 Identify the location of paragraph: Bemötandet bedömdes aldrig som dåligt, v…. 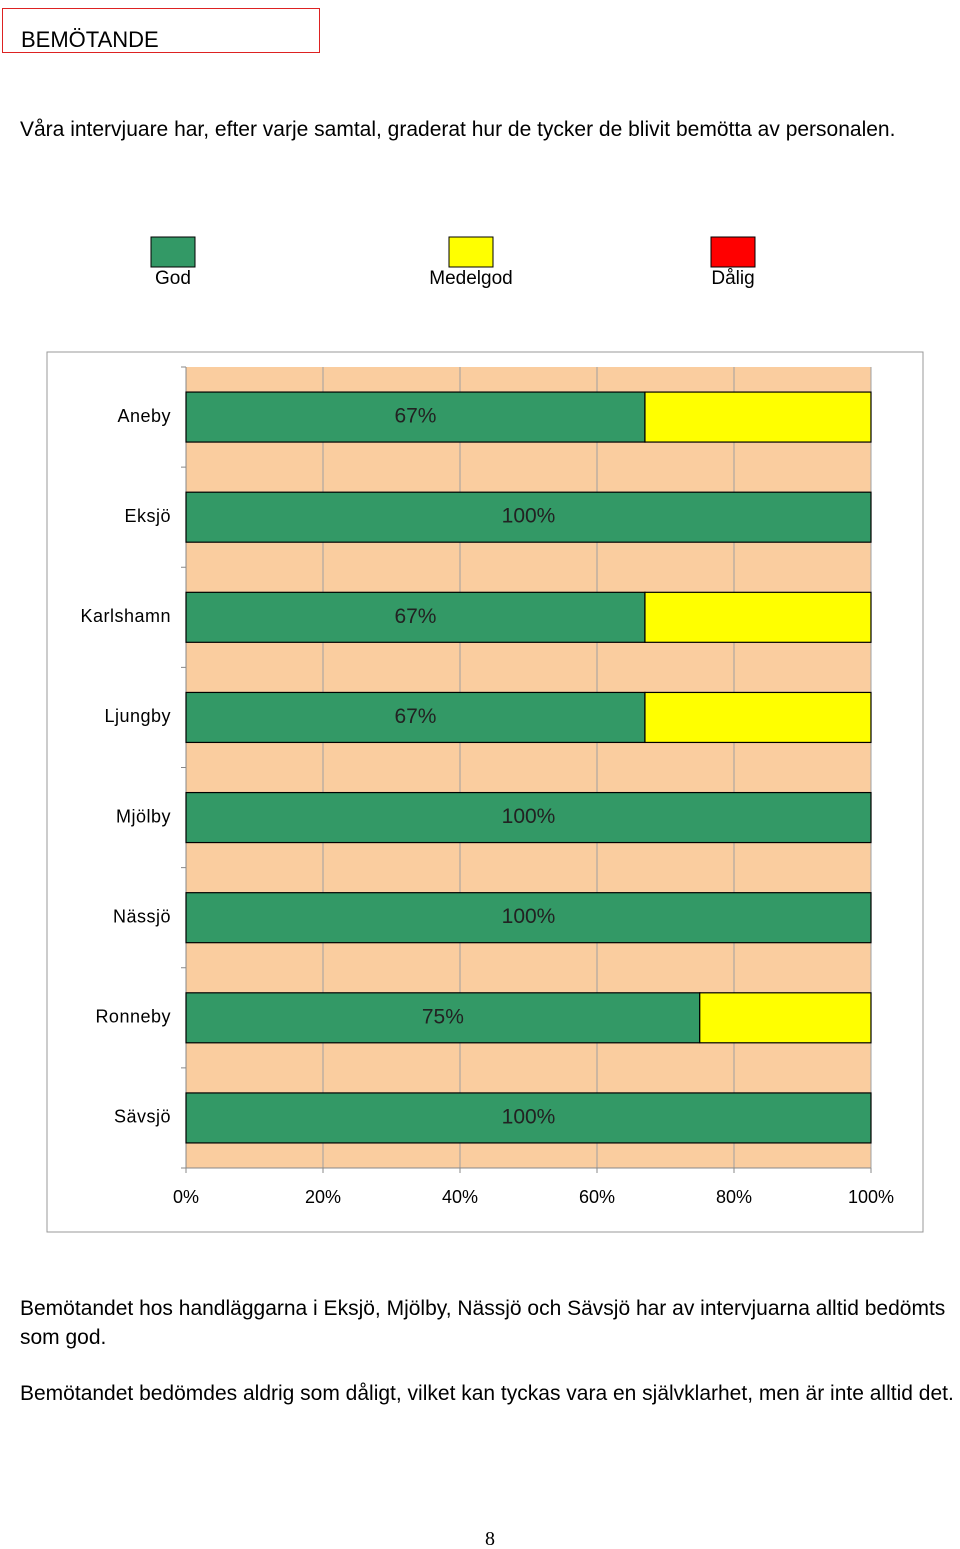
(487, 1393).